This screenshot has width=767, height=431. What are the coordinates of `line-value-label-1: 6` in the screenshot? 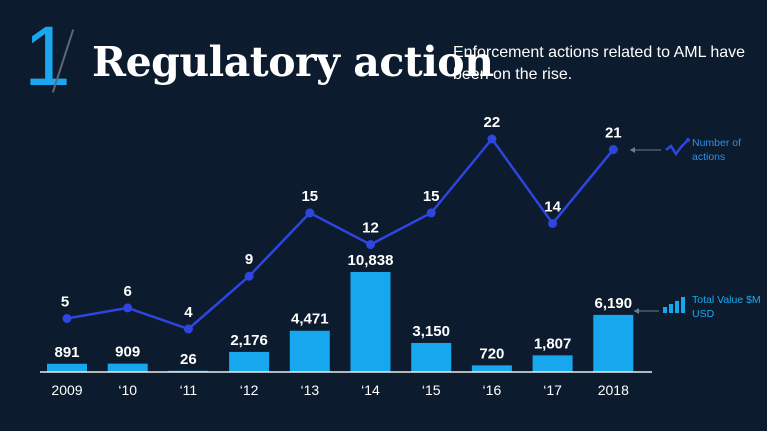 It's located at (128, 291).